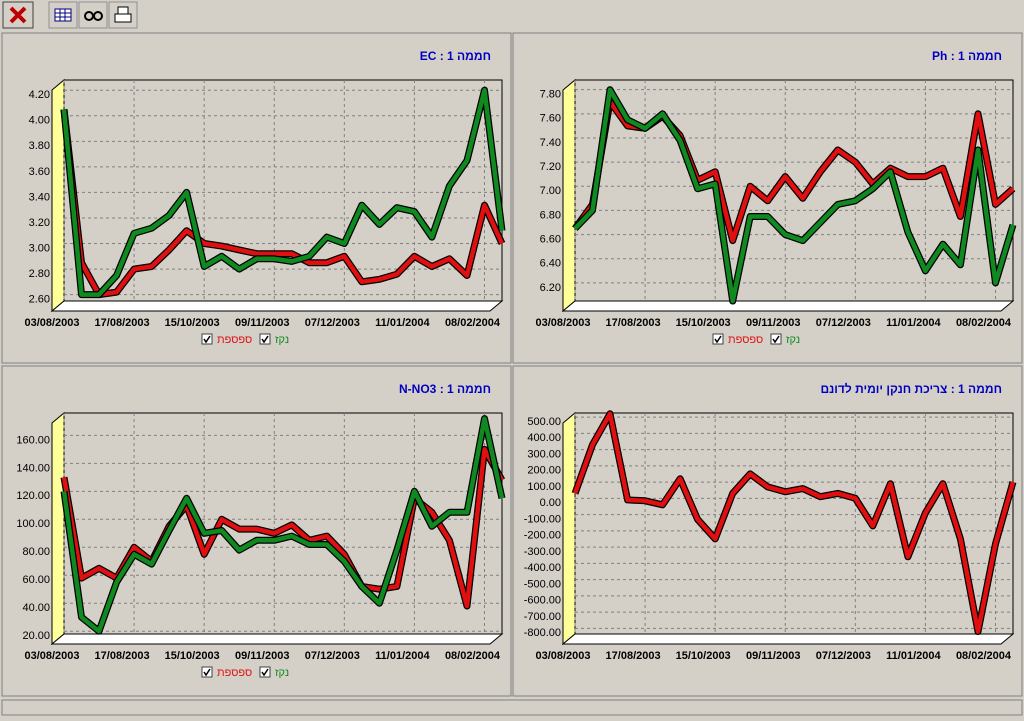 This screenshot has height=721, width=1024. Describe the element at coordinates (542, 552) in the screenshot. I see `y-tick-label: -300.00` at that location.